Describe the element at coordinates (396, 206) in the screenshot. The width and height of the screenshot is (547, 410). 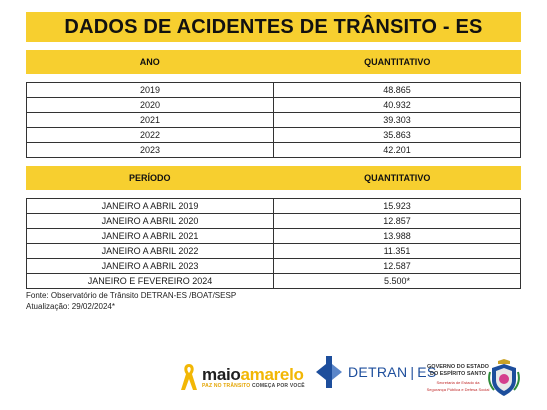
I see `table-cell-value: 15.923` at that location.